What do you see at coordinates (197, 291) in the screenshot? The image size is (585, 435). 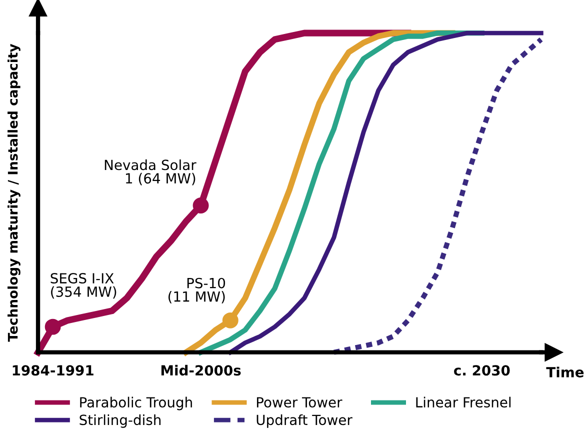 I see `annotation: PS-10 (11 MW)` at bounding box center [197, 291].